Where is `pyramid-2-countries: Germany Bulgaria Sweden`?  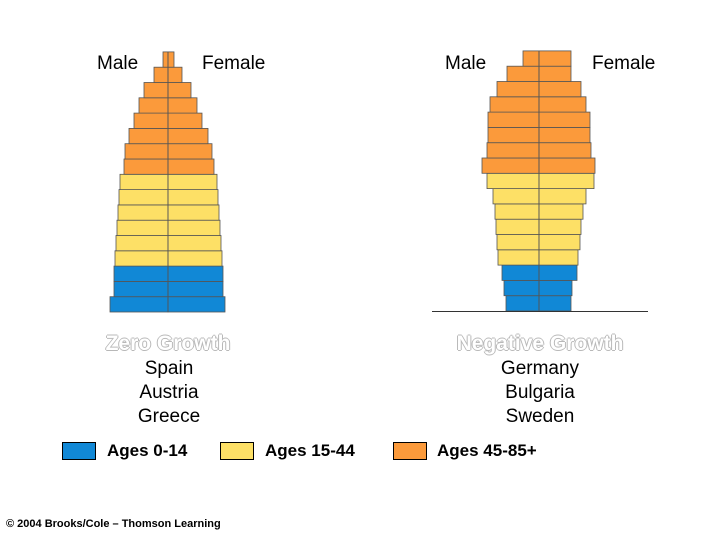 pyramid-2-countries: Germany Bulgaria Sweden is located at coordinates (540, 393).